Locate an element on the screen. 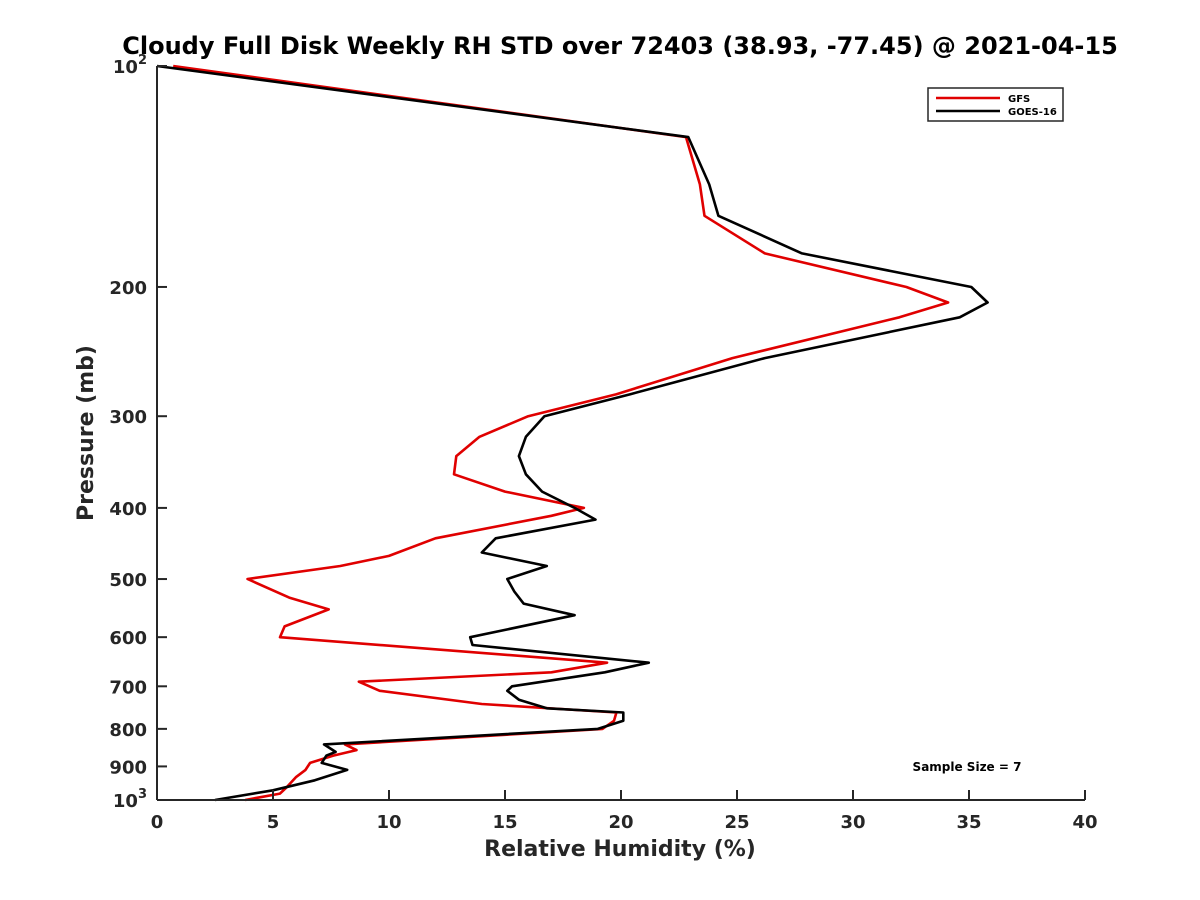  x-axis: 0 5 10 15 20 25 30 35 40 is located at coordinates (624, 811).